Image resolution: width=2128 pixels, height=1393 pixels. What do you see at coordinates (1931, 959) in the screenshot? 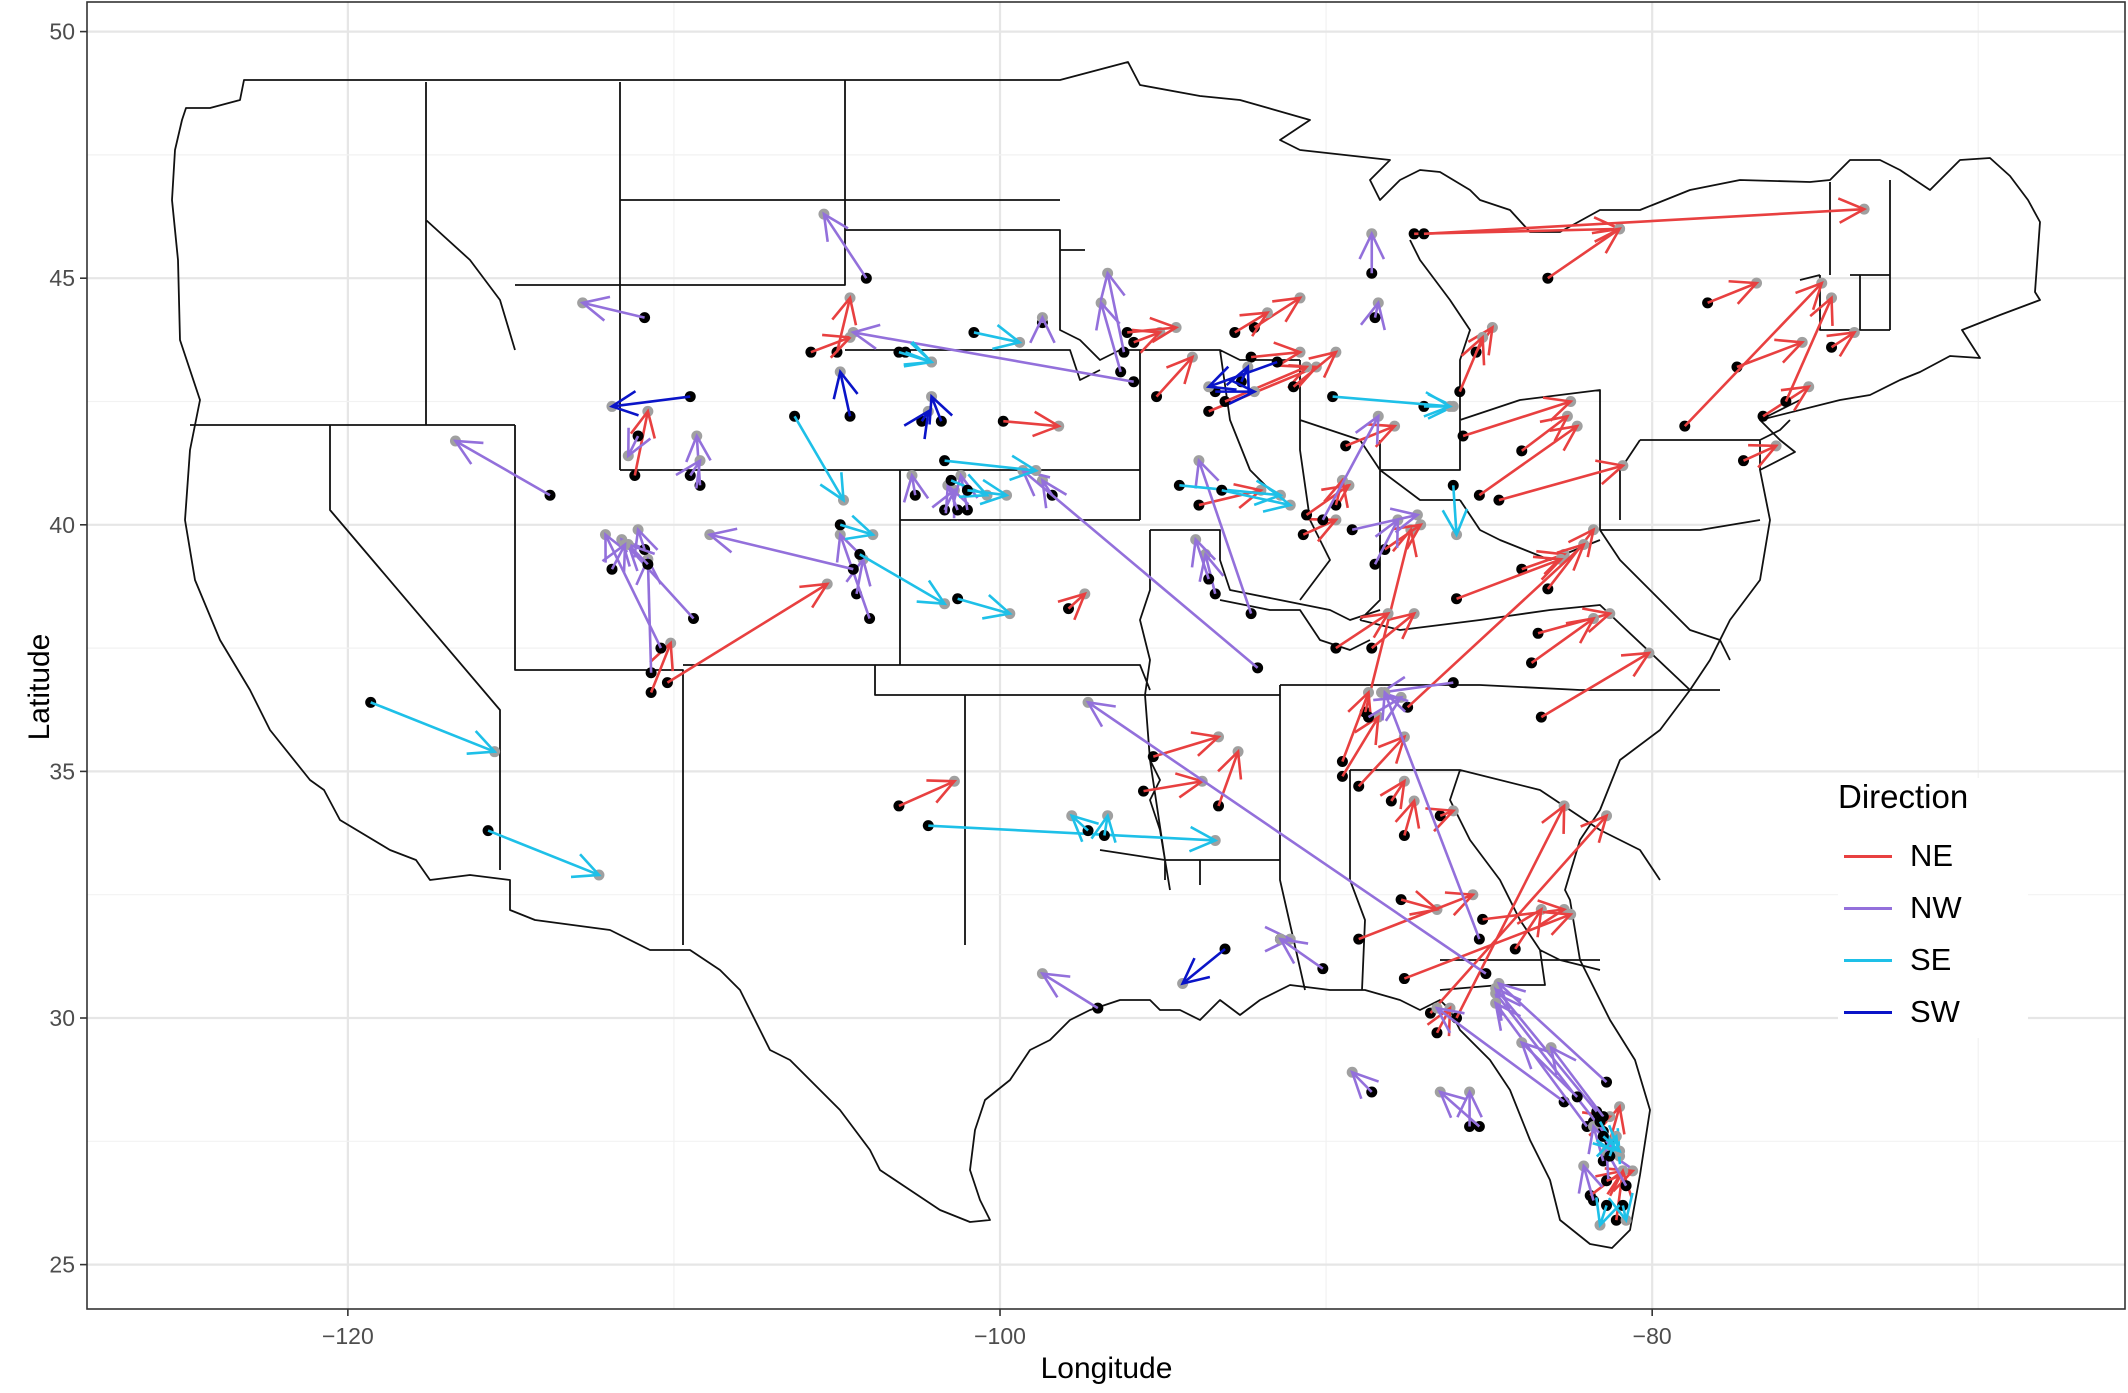
I see `legend-label-se: SE` at bounding box center [1931, 959].